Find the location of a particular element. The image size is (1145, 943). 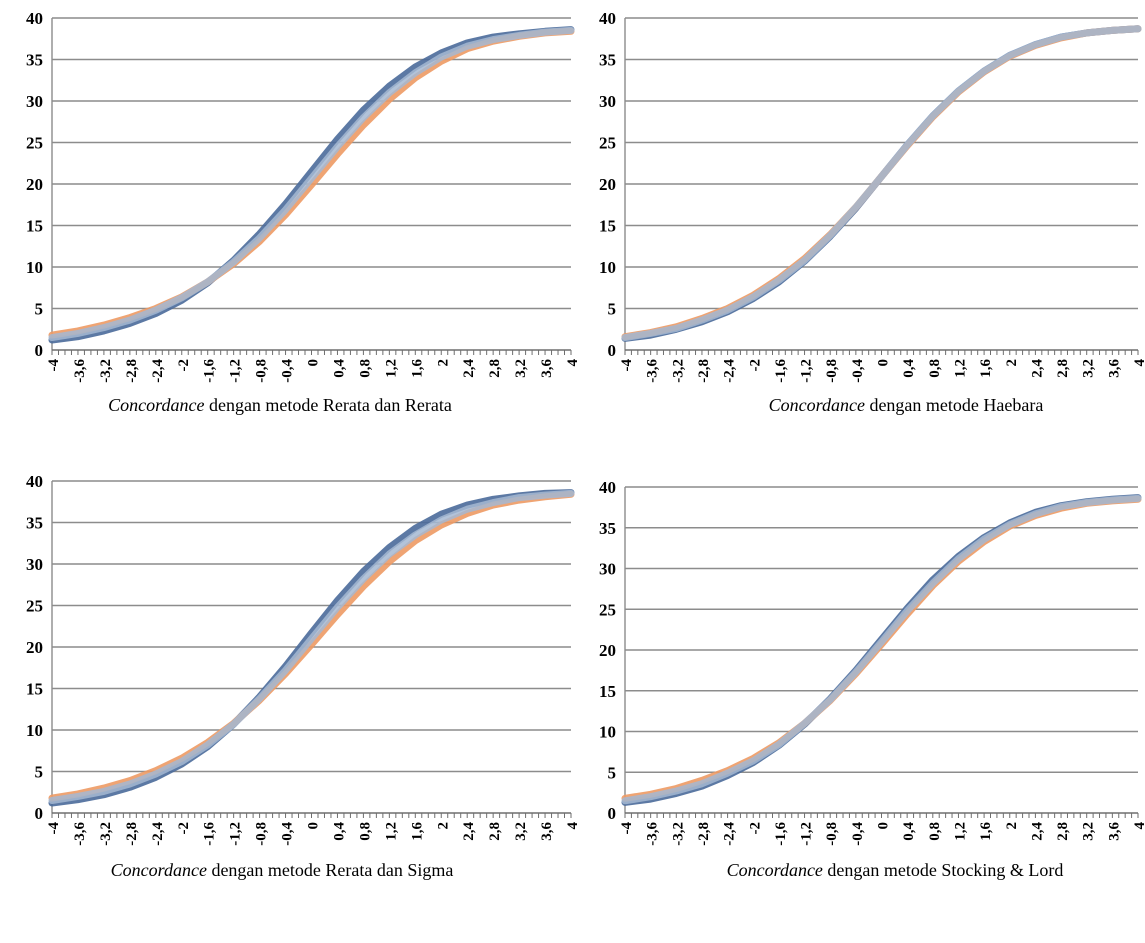

y-tick-label: 35 is located at coordinates (34, 523).